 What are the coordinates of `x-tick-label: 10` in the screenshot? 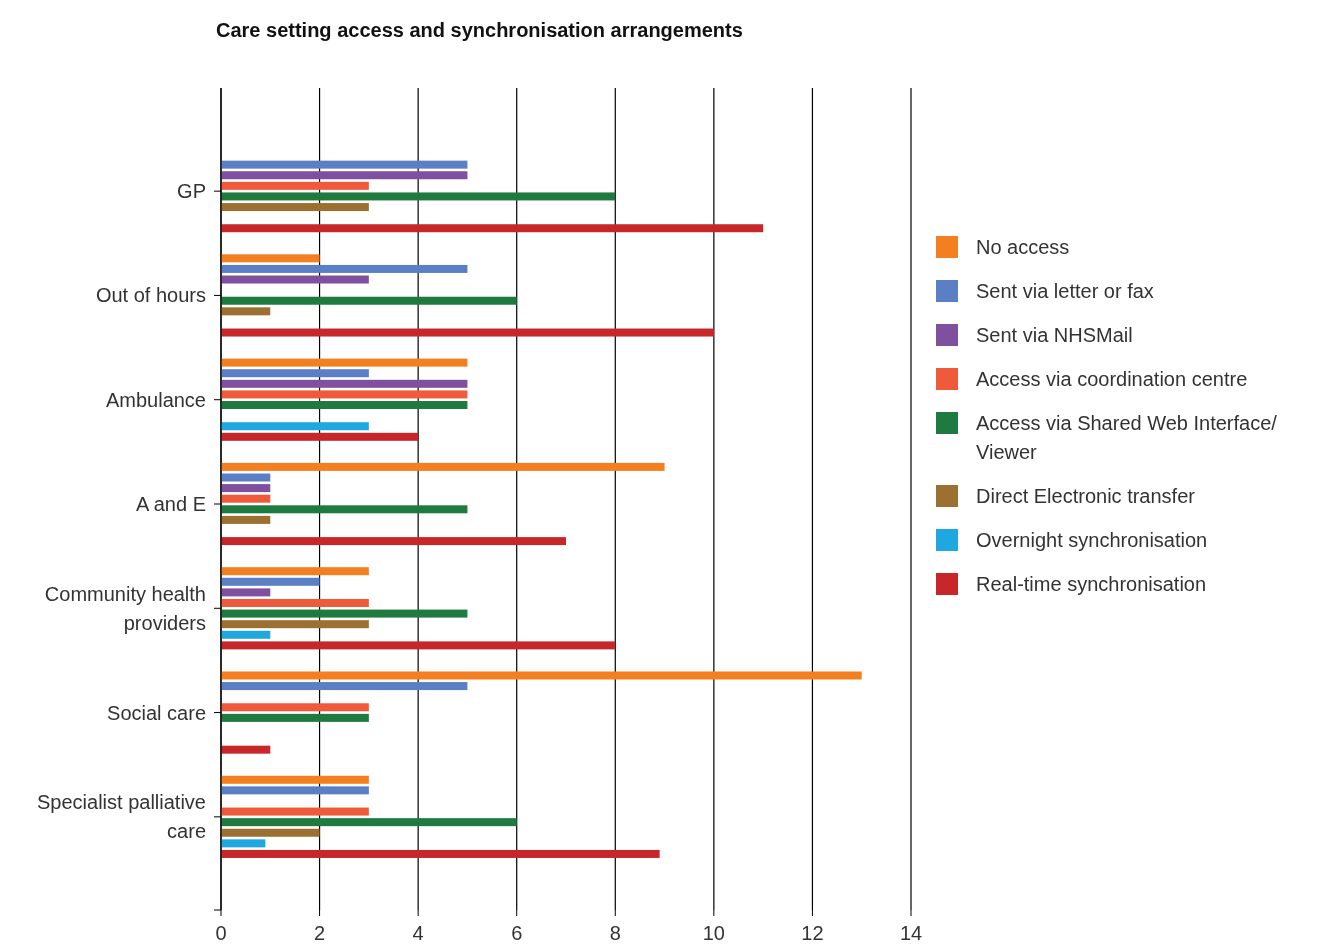 It's located at (713, 933).